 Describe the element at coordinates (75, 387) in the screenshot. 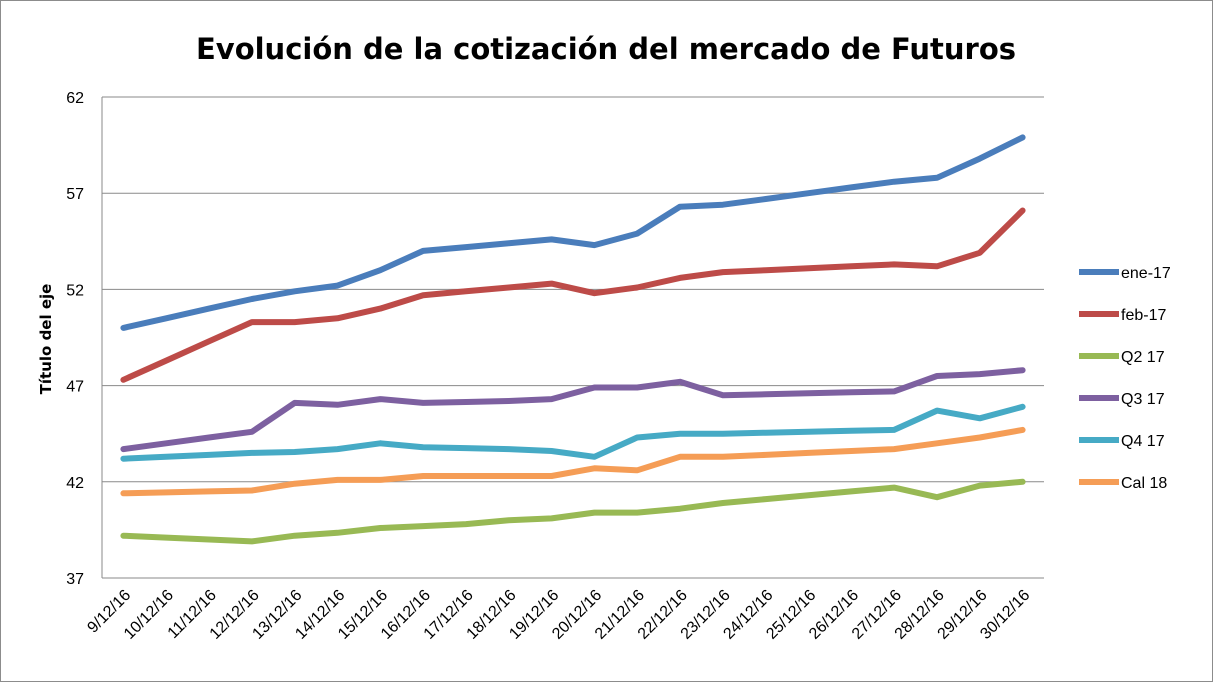

I see `y-tick-label: 47` at that location.